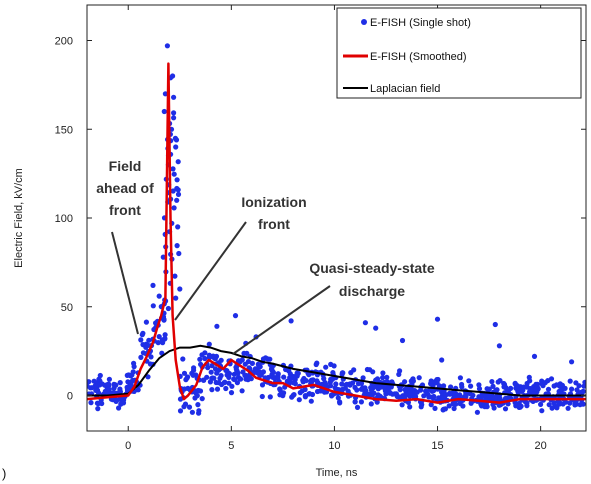  What do you see at coordinates (125, 210) in the screenshot?
I see `annotation-line: front` at bounding box center [125, 210].